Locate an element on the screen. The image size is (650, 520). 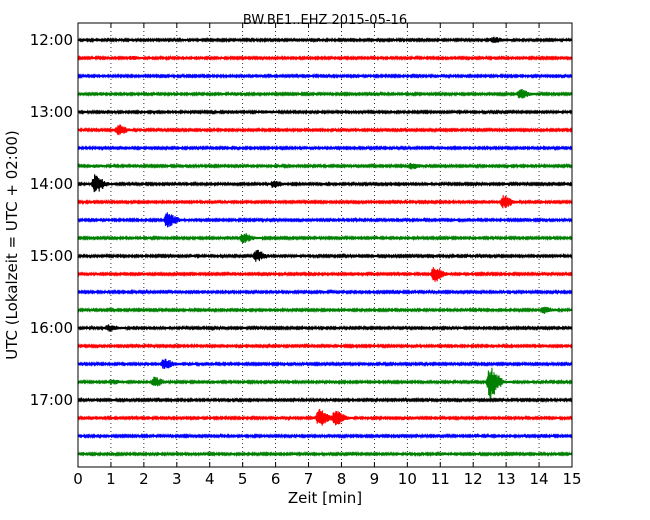
x-tick-label: 0 is located at coordinates (78, 479).